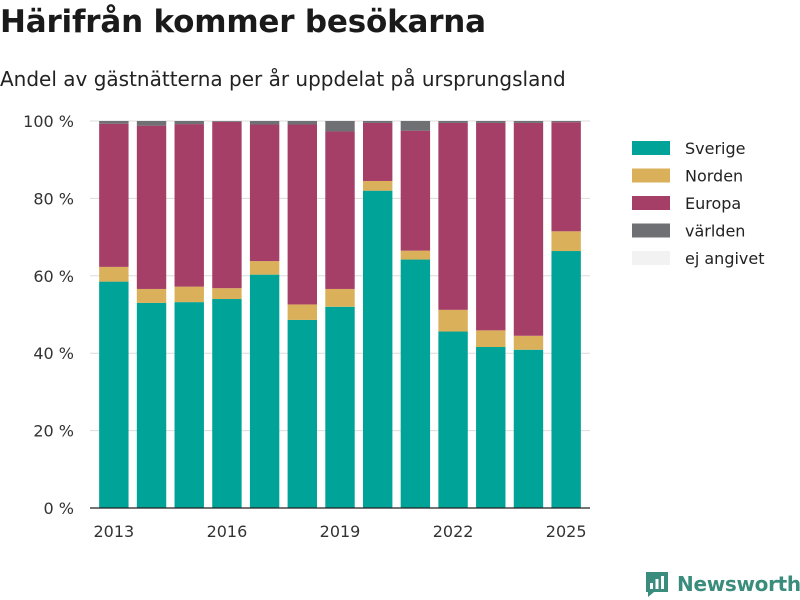  Describe the element at coordinates (453, 216) in the screenshot. I see `bar-segment-europa-2022` at that location.